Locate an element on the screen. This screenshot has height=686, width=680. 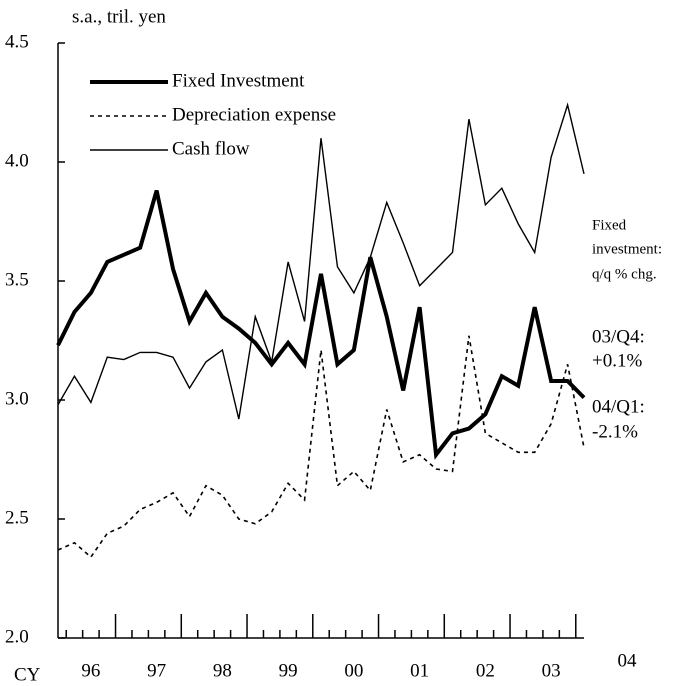
y-tick-label: 2.5 is located at coordinates (17, 517).